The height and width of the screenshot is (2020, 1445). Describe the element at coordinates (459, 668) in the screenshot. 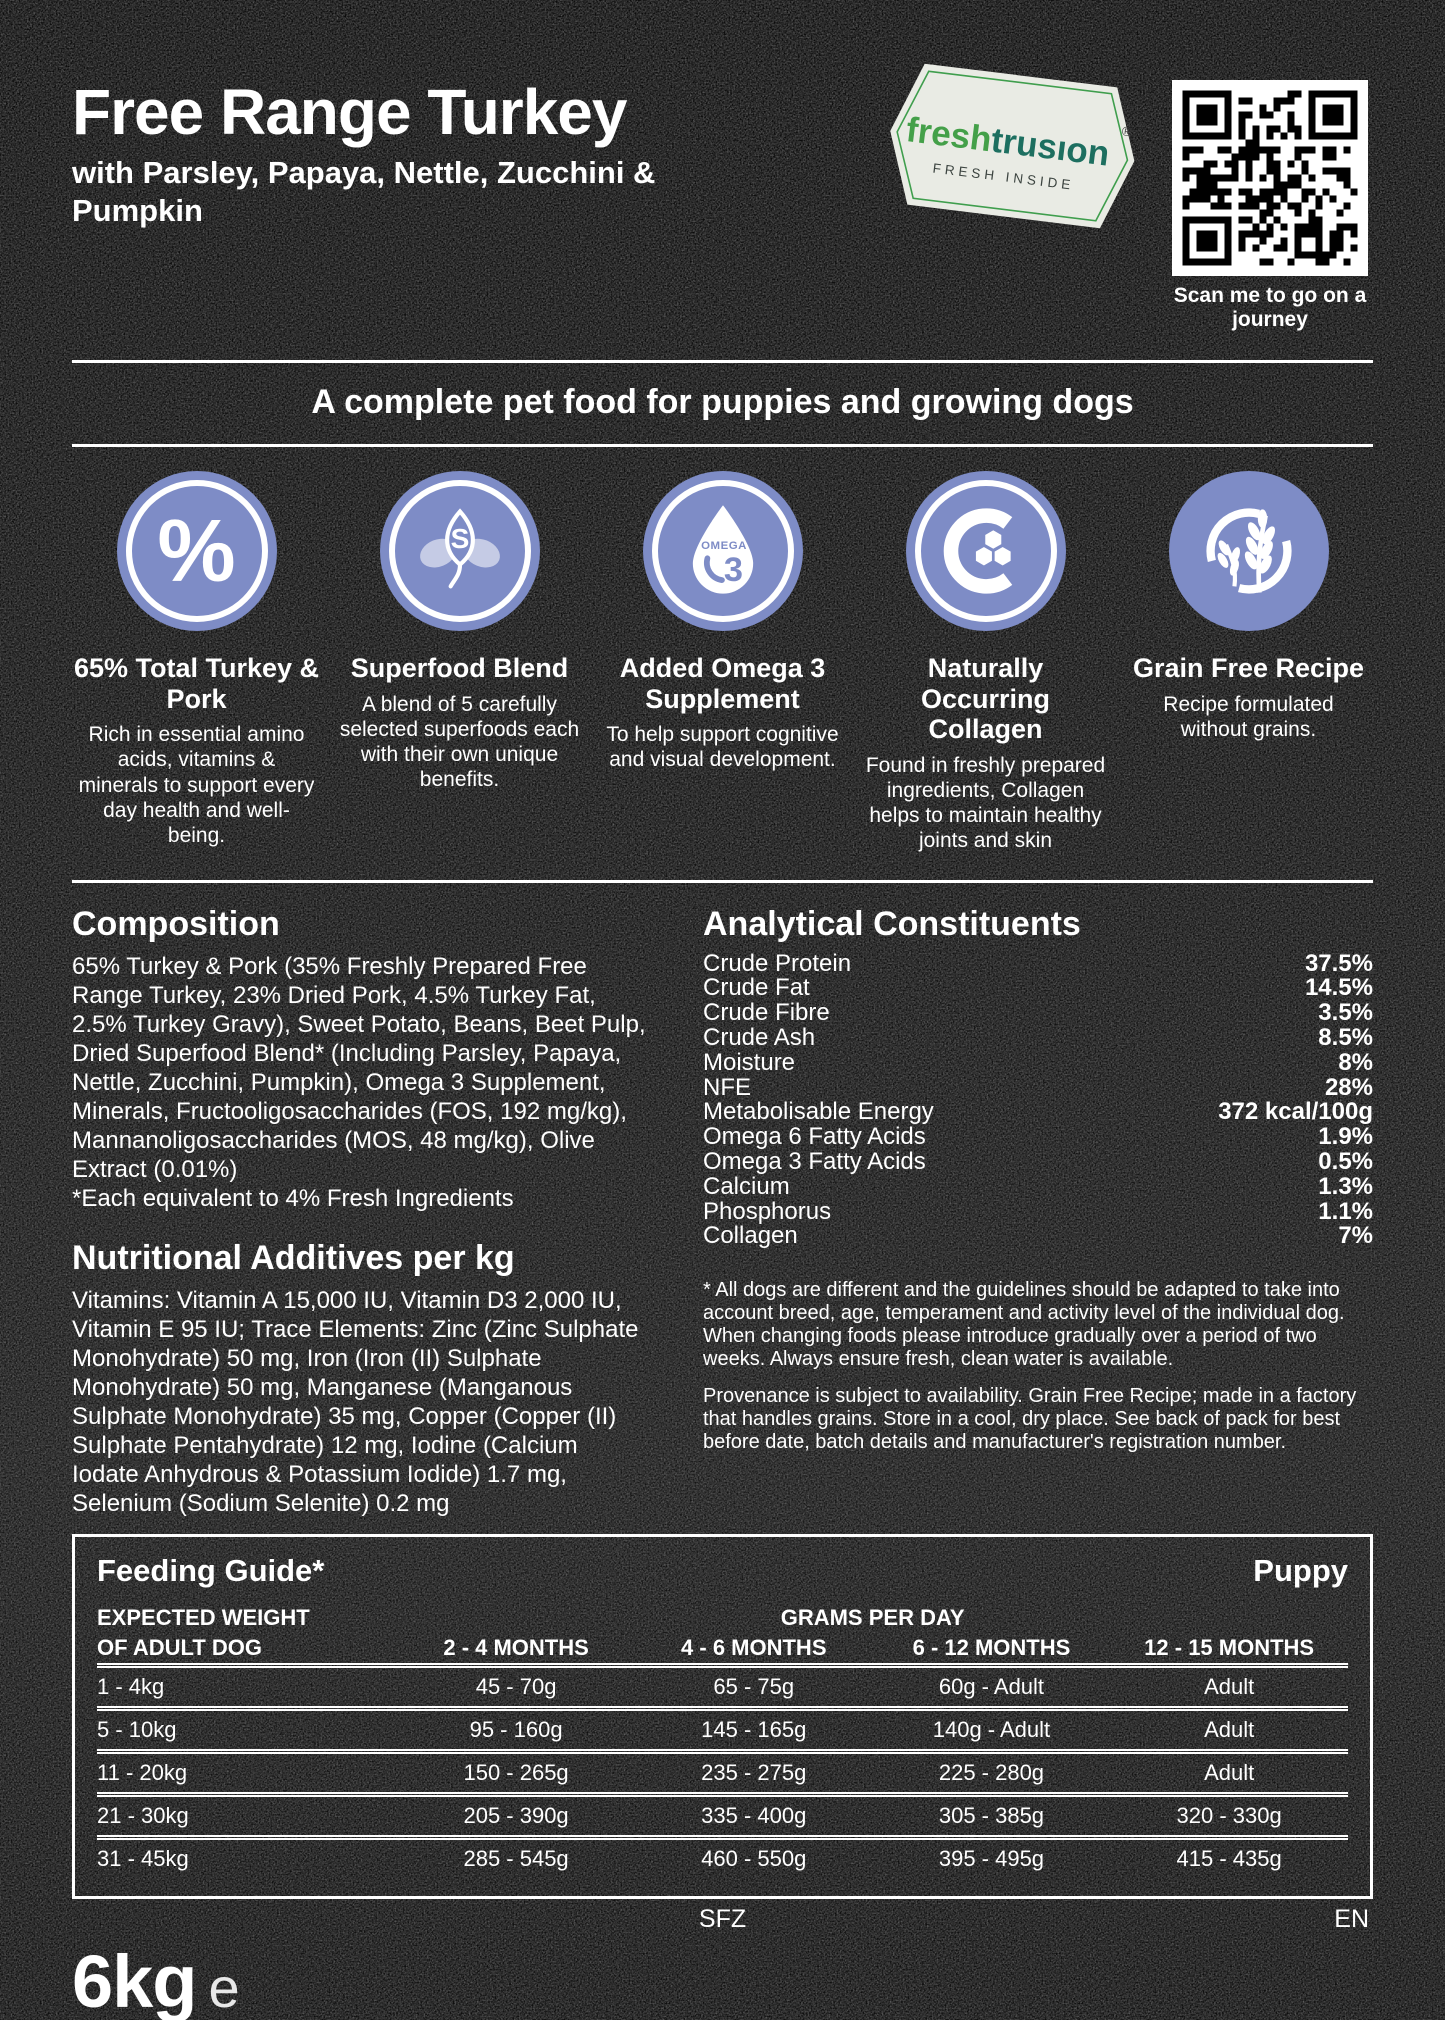

I see `feature-title: Superfood Blend` at that location.